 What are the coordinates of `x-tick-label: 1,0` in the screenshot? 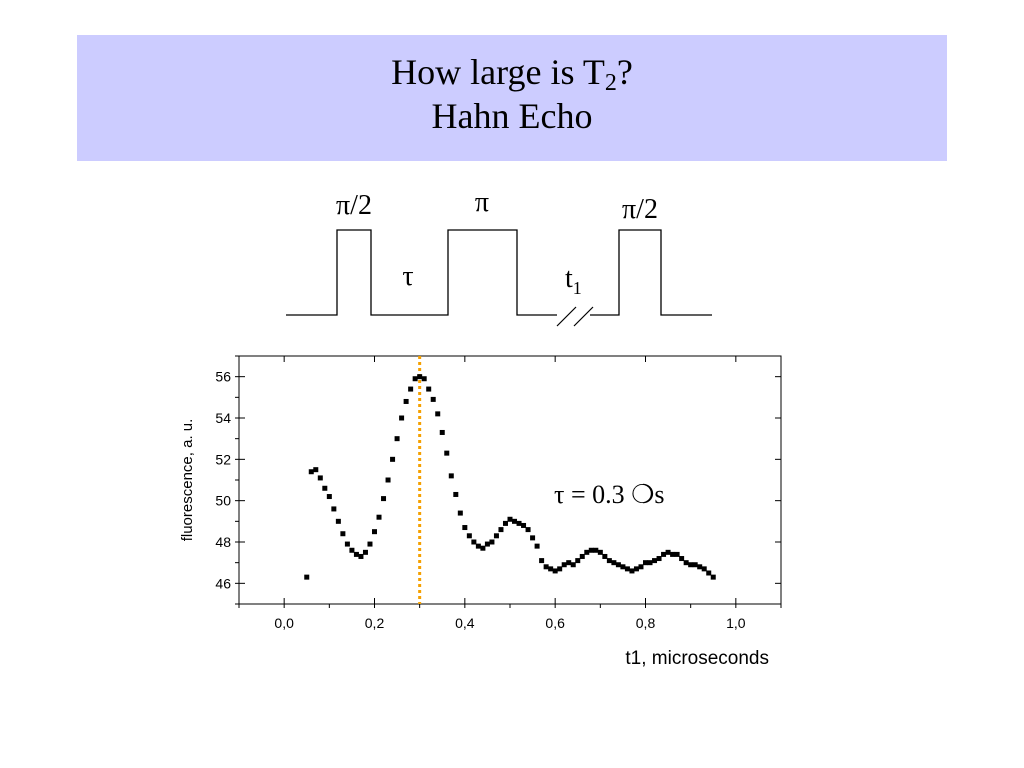 It's located at (736, 623).